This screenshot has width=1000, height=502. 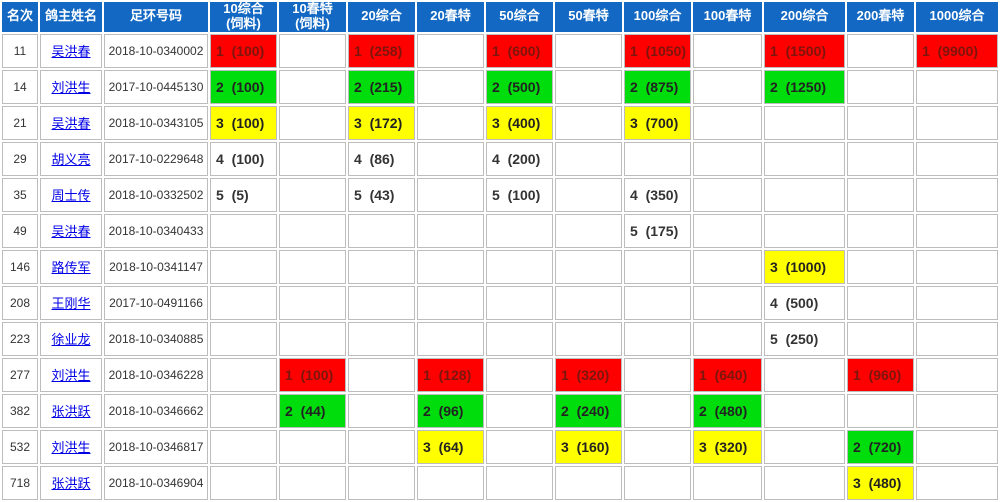 I want to click on prize-cell: 3 (160), so click(x=588, y=446).